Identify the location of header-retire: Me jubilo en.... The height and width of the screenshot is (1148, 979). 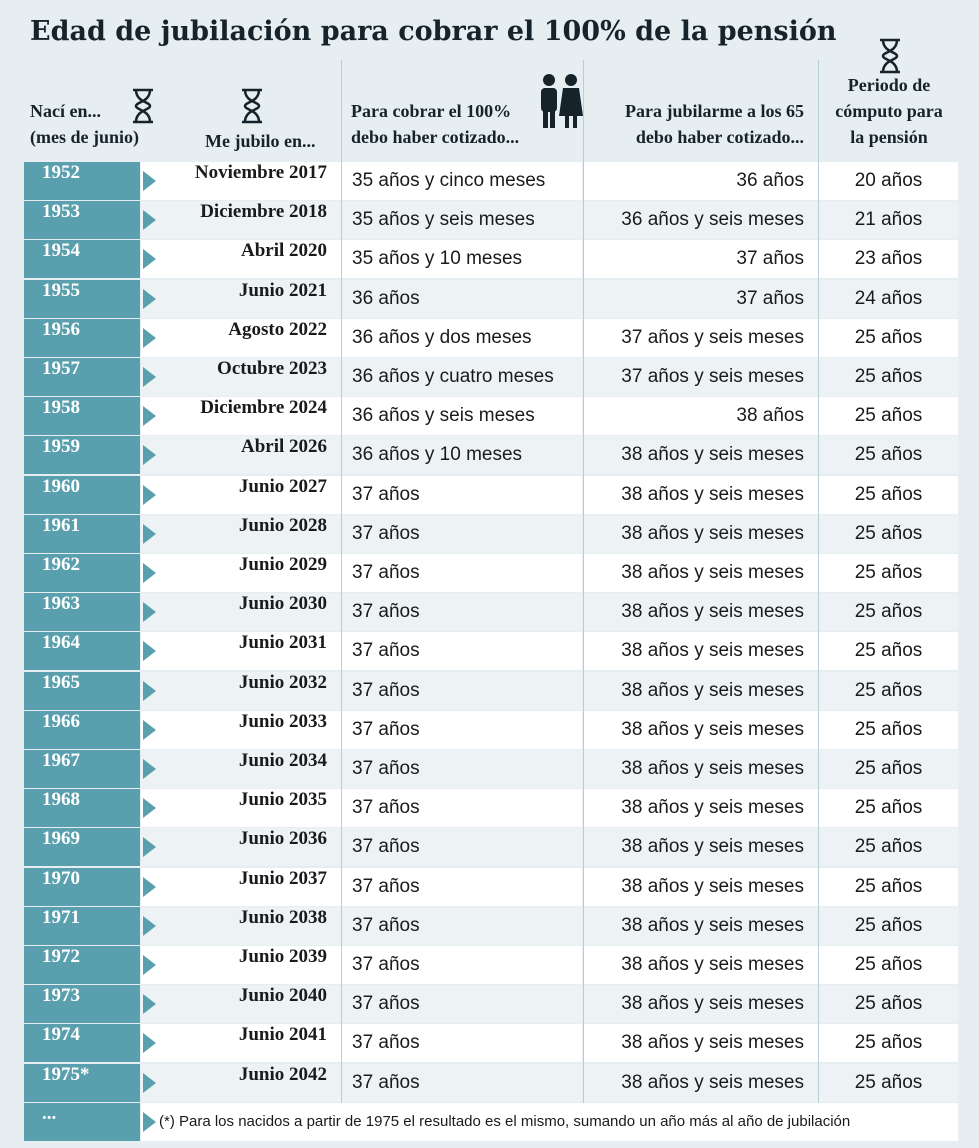
(260, 141).